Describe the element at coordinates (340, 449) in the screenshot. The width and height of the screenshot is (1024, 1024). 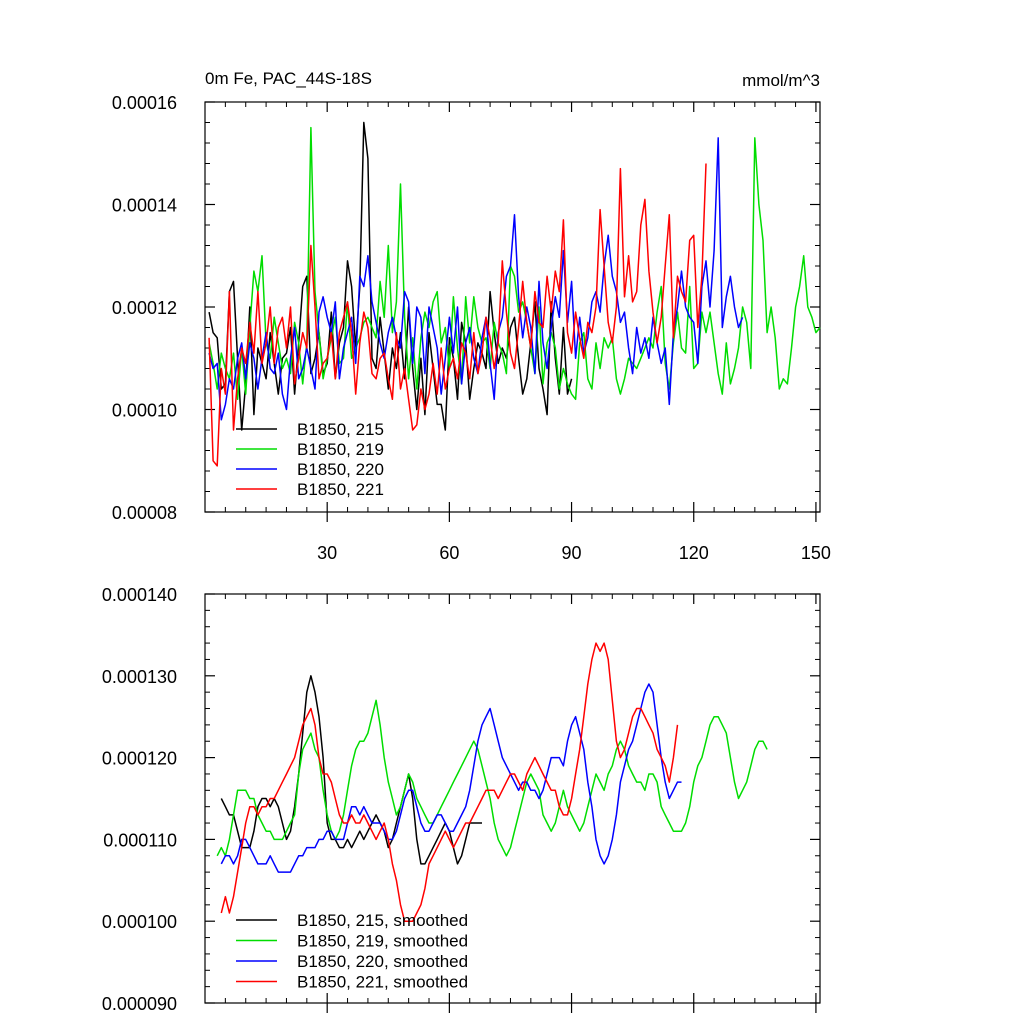
I see `legend-label: B1850, 219` at that location.